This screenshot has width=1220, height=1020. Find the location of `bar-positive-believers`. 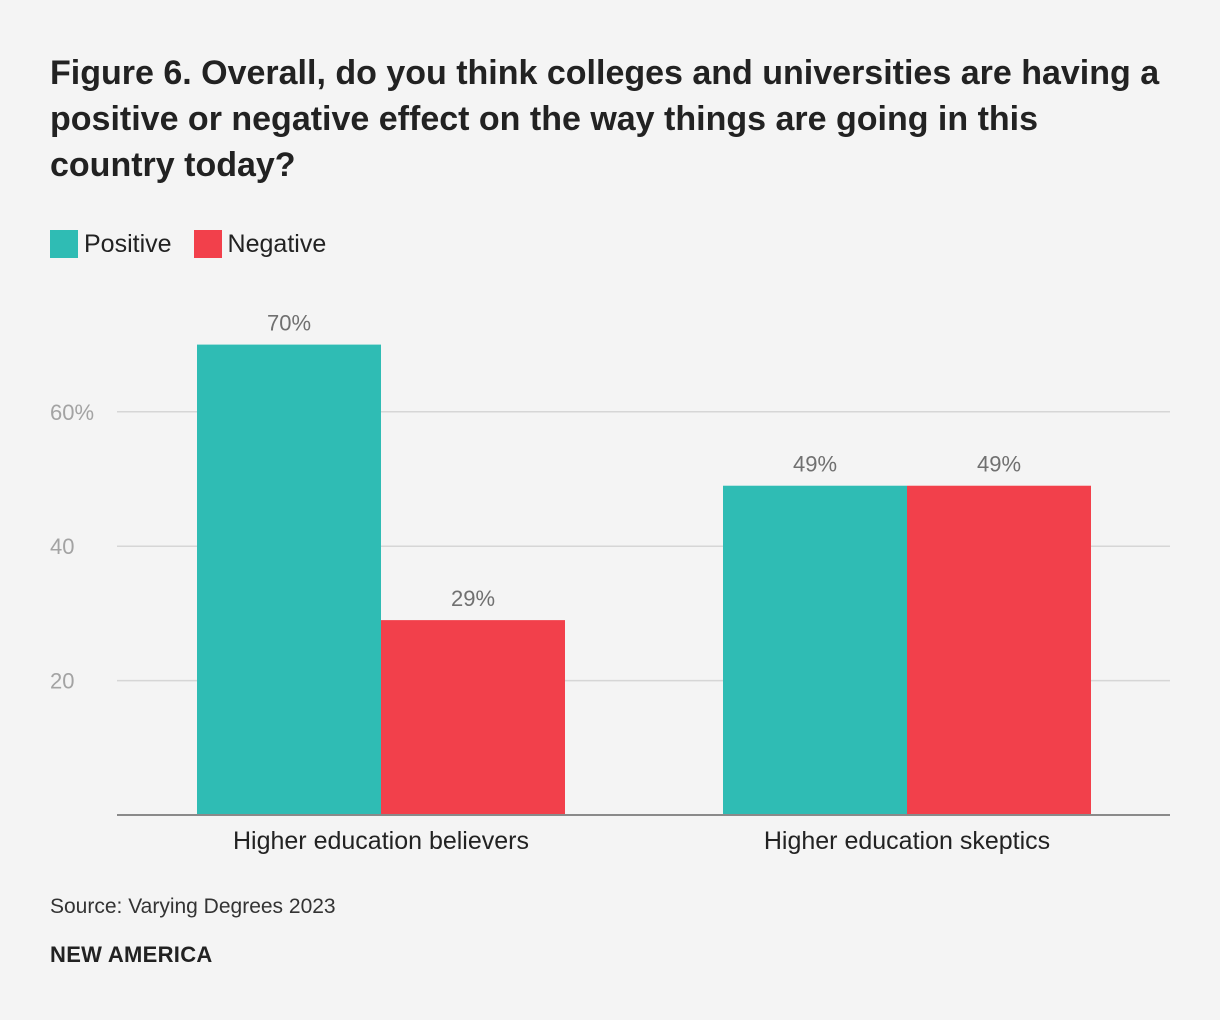

bar-positive-believers is located at coordinates (289, 579).